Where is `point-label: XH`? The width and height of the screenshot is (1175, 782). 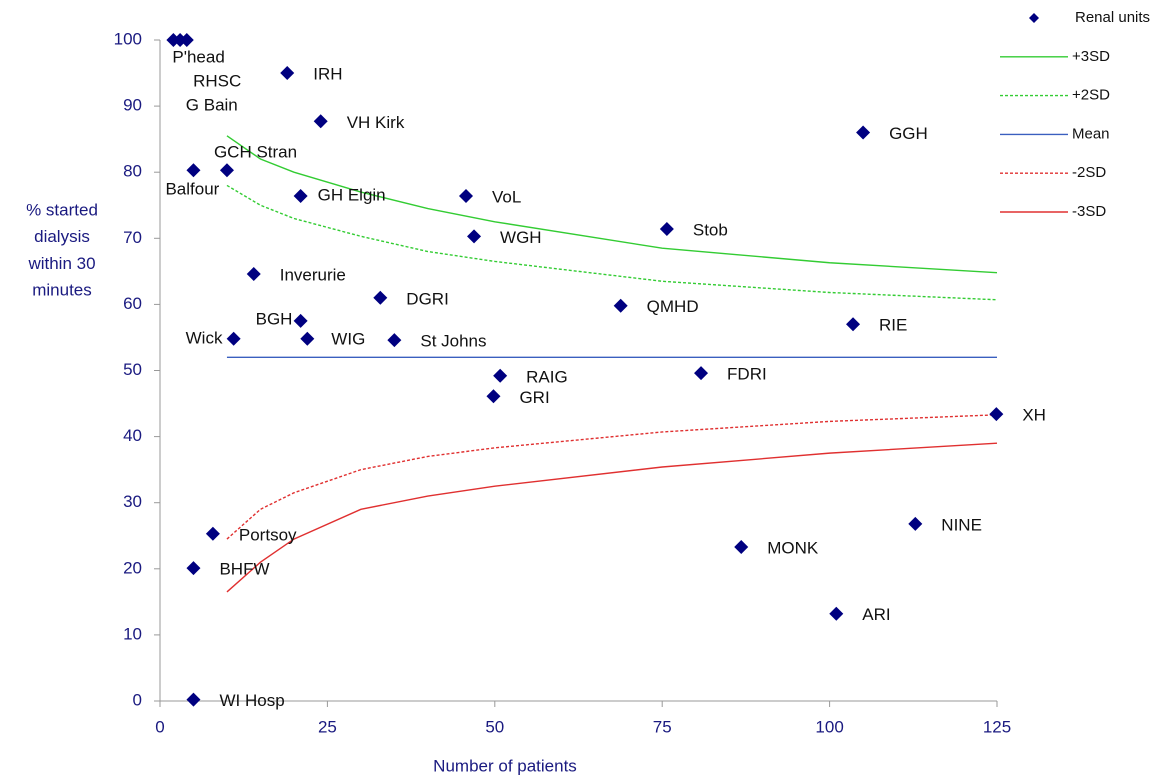 point-label: XH is located at coordinates (1034, 415).